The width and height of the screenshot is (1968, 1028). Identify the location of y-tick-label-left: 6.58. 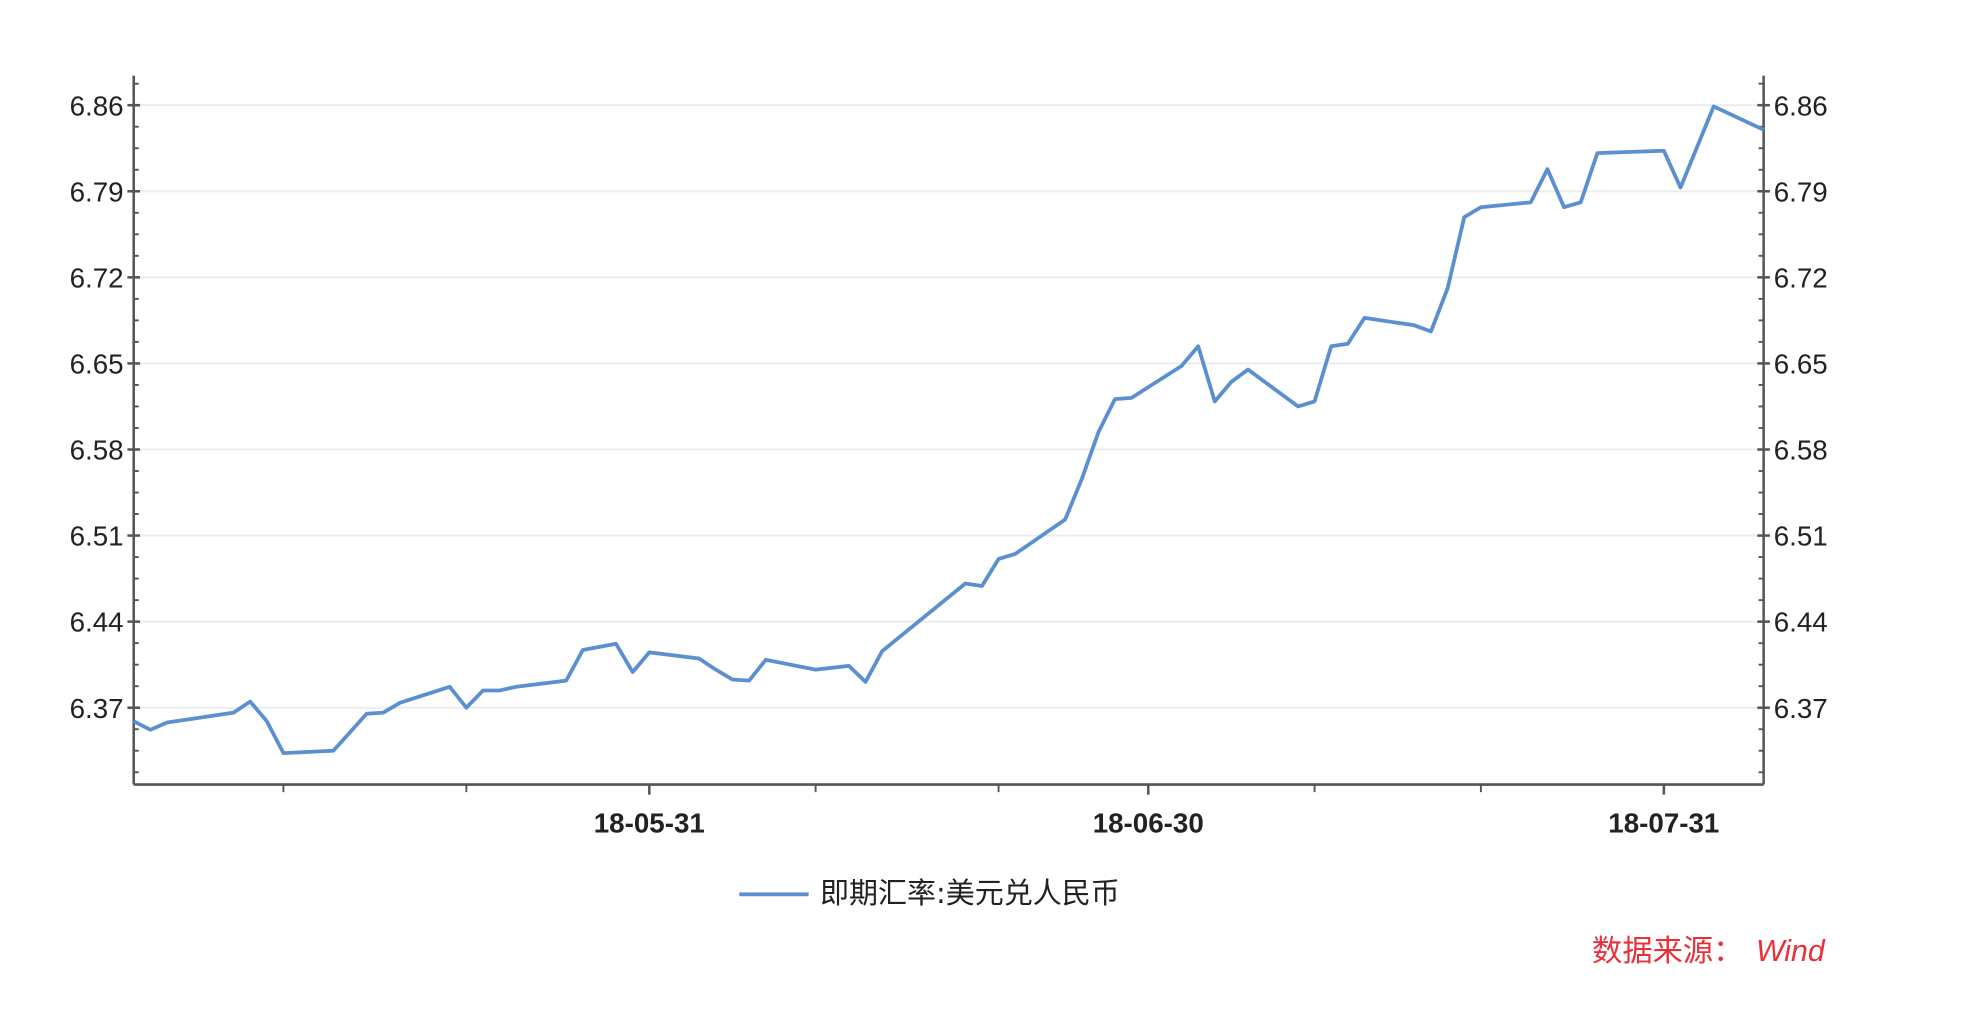
(97, 450).